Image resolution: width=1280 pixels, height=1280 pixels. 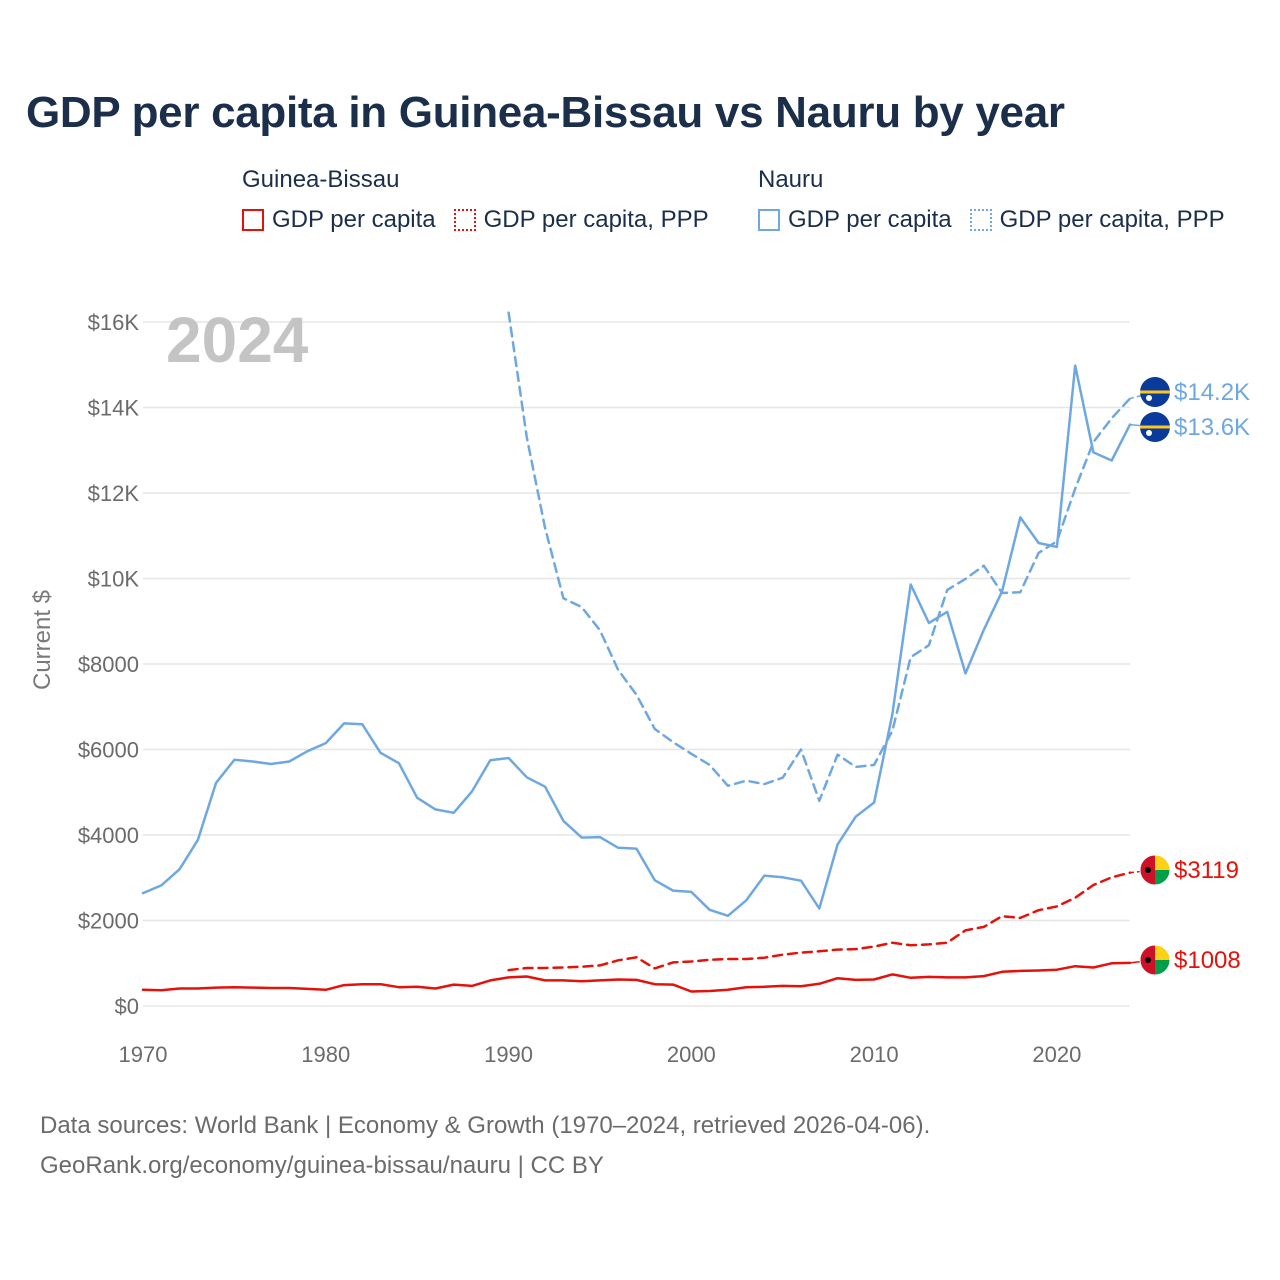 What do you see at coordinates (980, 220) in the screenshot?
I see `legend-swatch-nauru-ppp` at bounding box center [980, 220].